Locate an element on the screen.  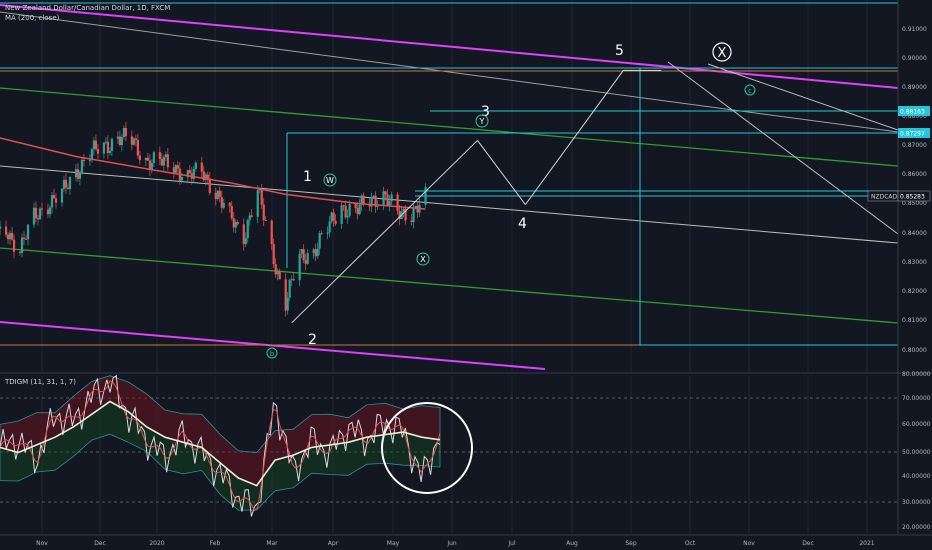
circled-label-w: W is located at coordinates (330, 180).